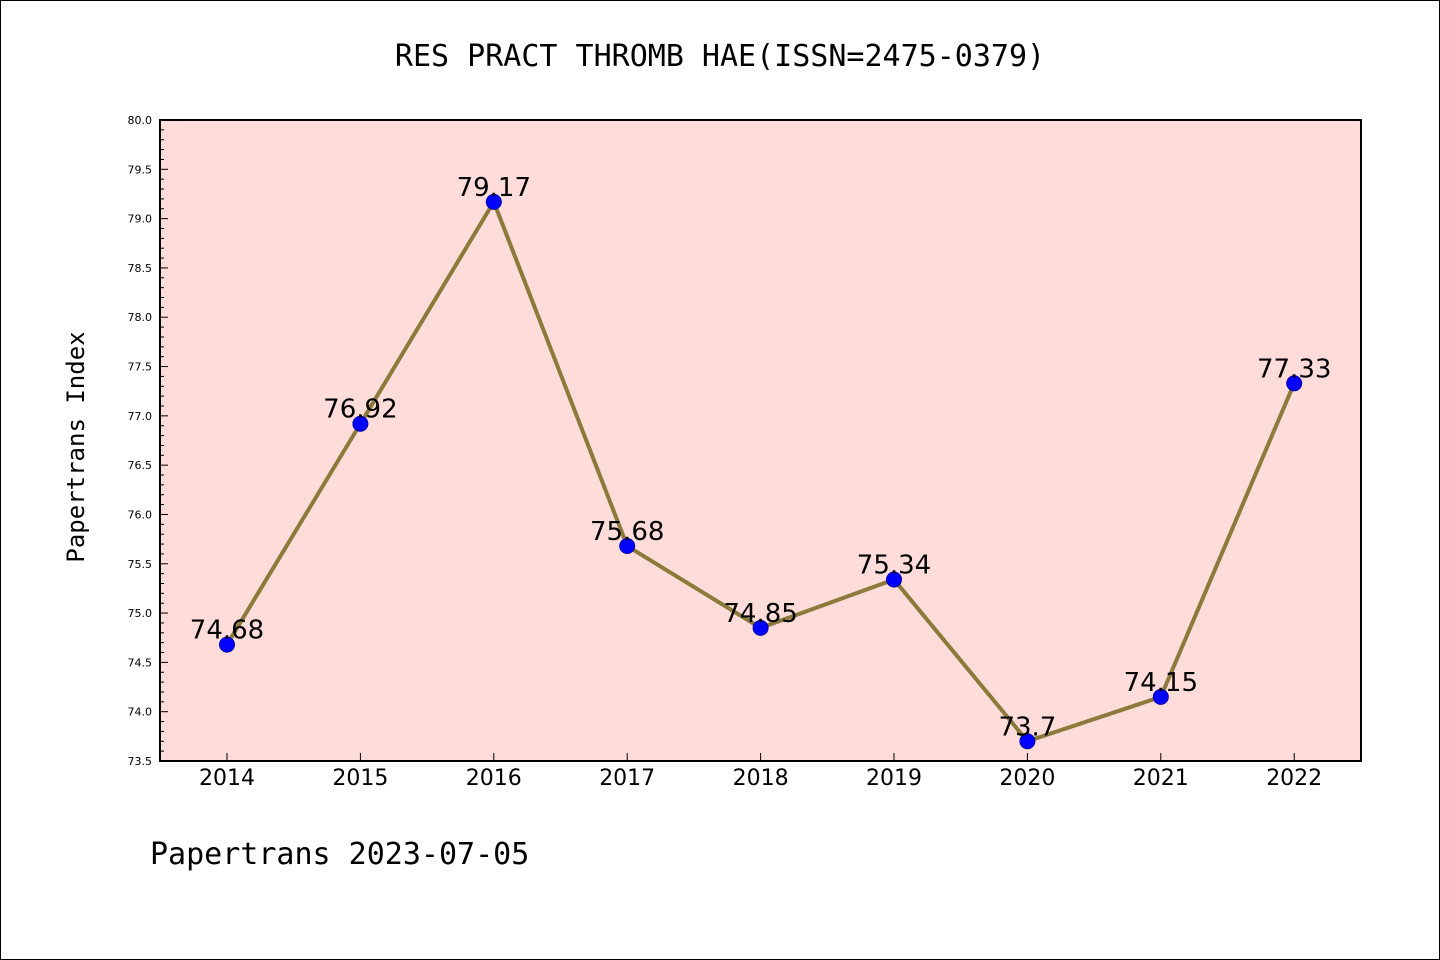 This screenshot has height=960, width=1440. What do you see at coordinates (1161, 683) in the screenshot?
I see `data-label: 74.15` at bounding box center [1161, 683].